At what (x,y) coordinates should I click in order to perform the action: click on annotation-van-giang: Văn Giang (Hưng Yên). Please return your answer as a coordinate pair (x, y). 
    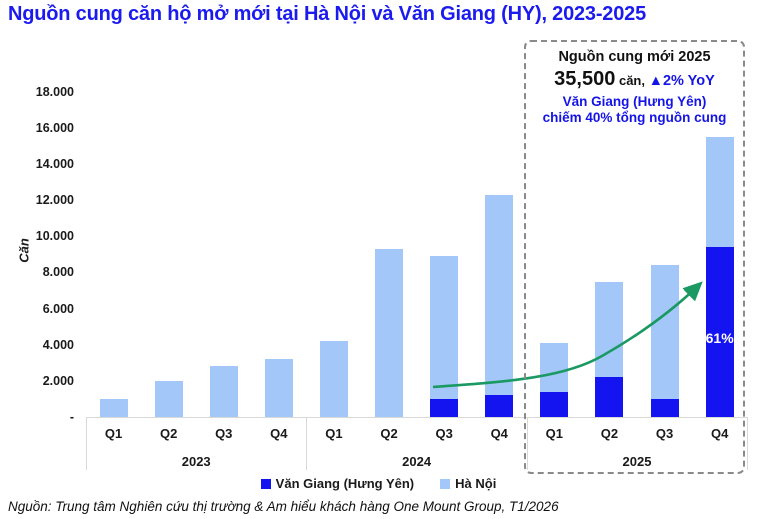
    Looking at the image, I should click on (634, 101).